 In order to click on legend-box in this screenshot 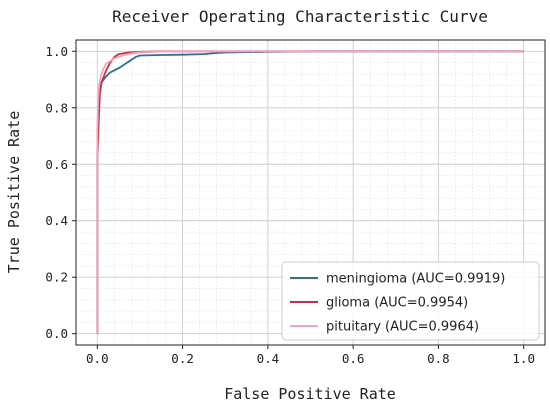, I will do `click(410, 301)`.